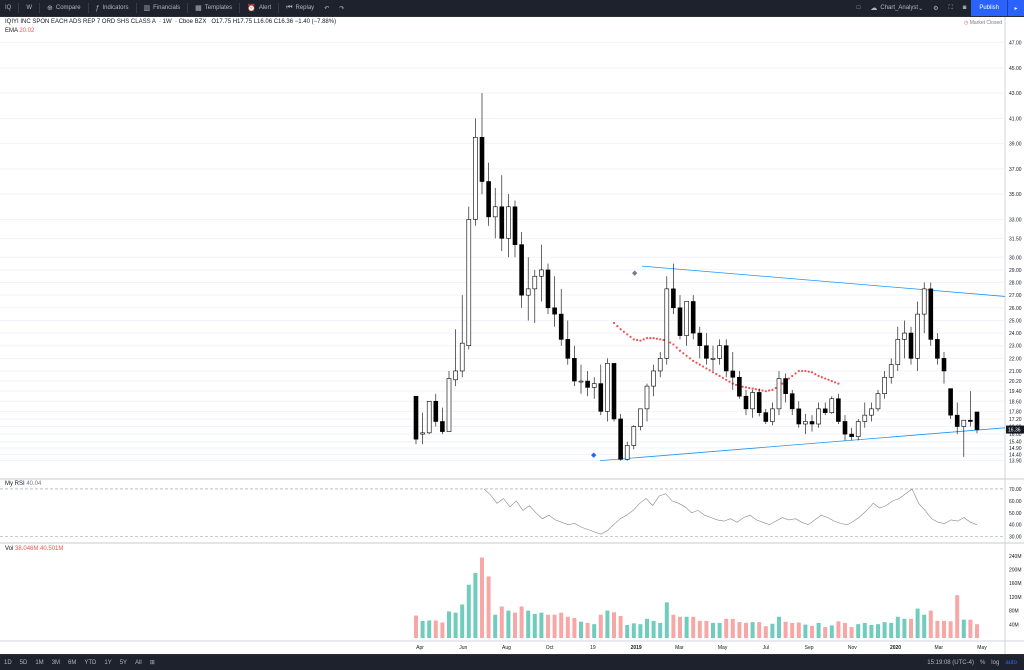 The image size is (1024, 670). I want to click on undo-button: ↶, so click(326, 8).